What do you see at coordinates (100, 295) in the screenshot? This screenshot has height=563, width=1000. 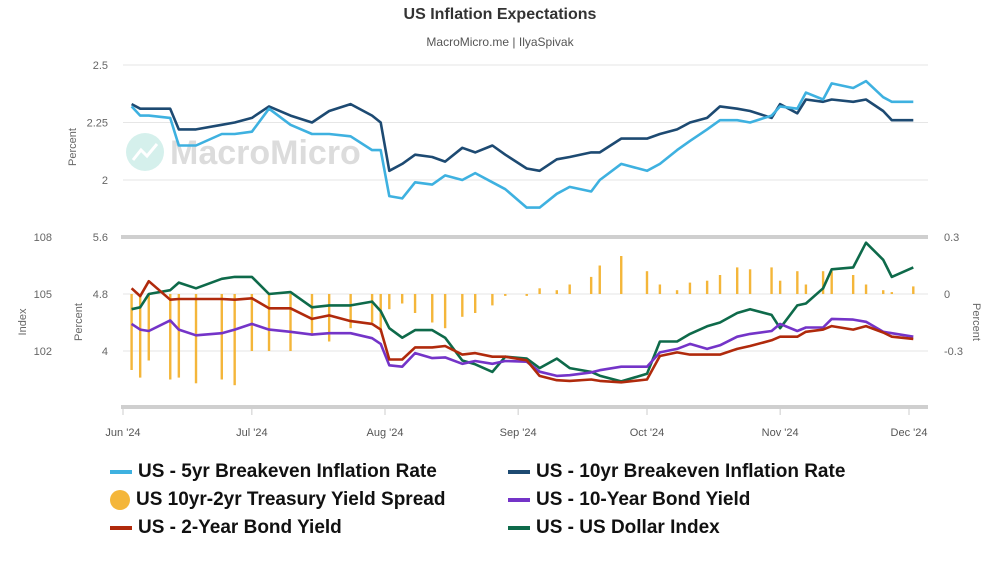 I see `y-tick-label: 4.8` at bounding box center [100, 295].